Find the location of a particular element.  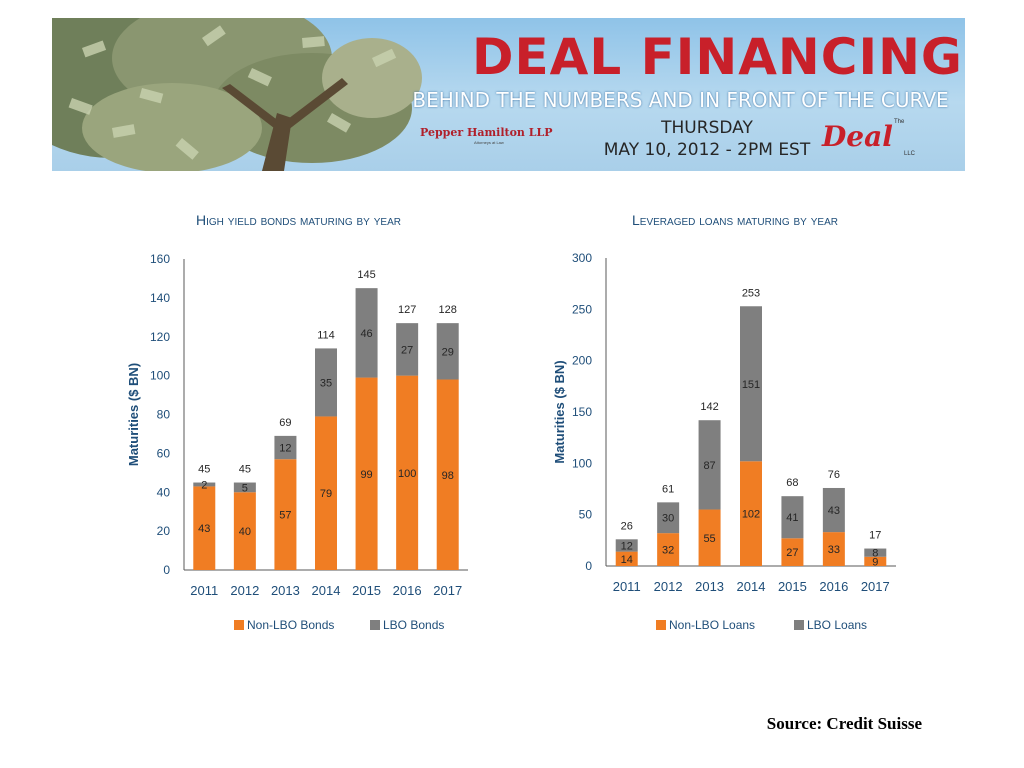

data-label-lbo: 46 is located at coordinates (366, 334).